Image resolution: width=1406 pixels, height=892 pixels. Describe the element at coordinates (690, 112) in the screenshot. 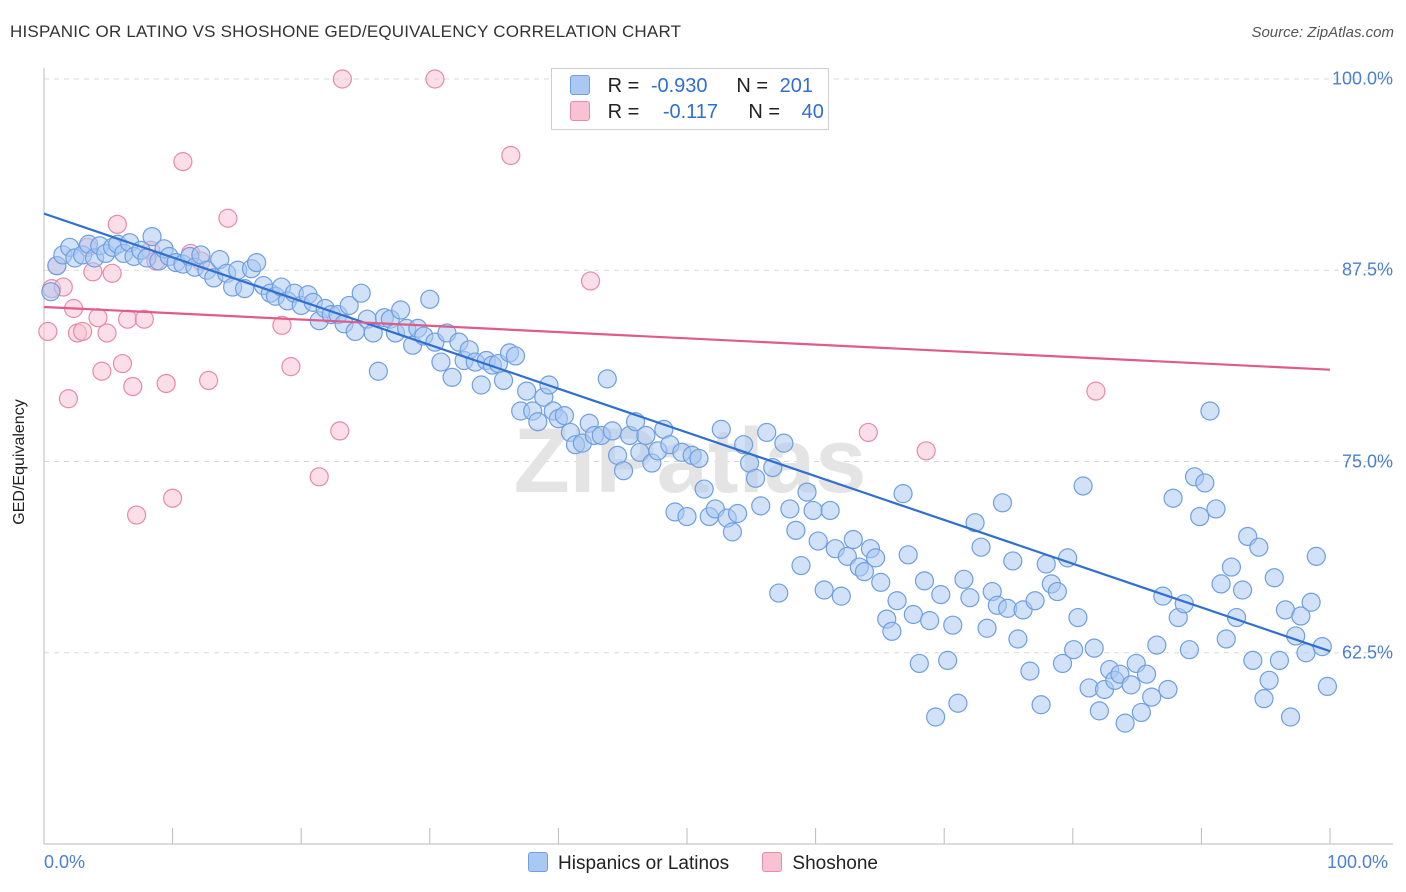

I see `legend-r-value: -0.117` at that location.